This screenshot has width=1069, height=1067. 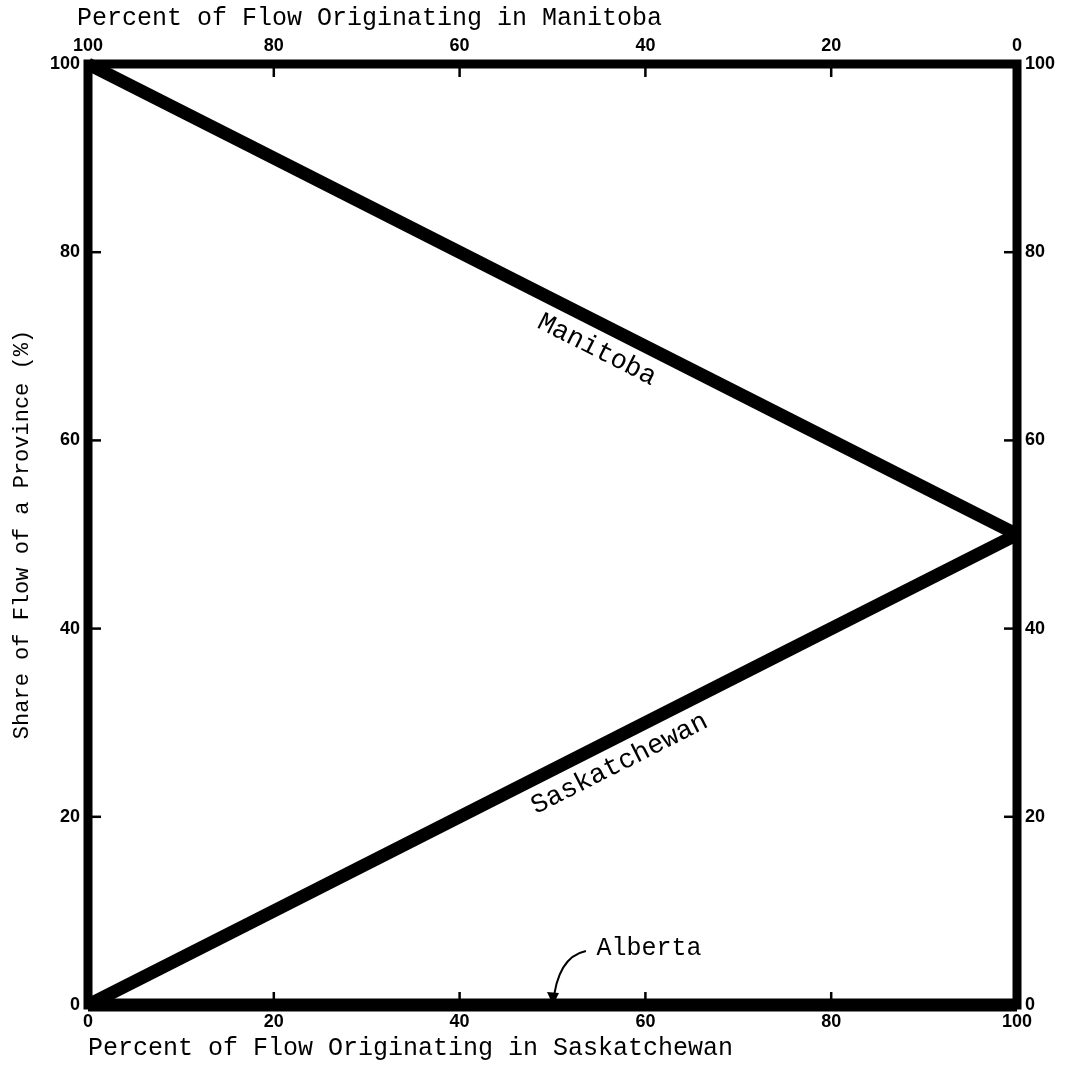 I want to click on y-tick-label: 20, so click(x=69, y=815).